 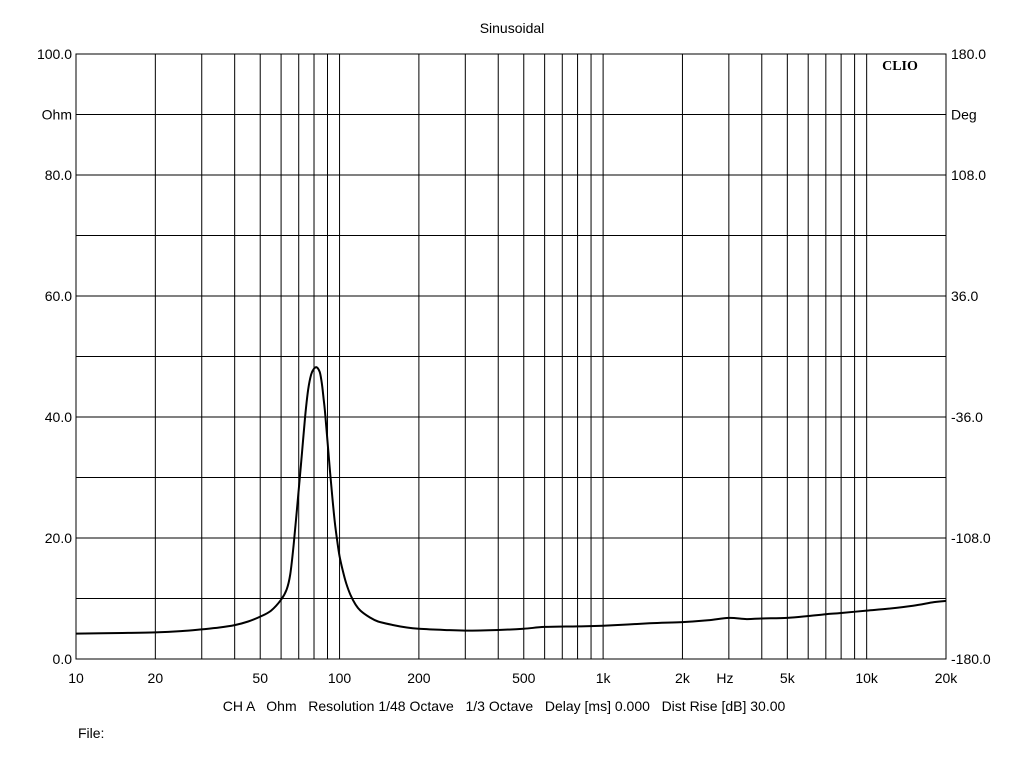 What do you see at coordinates (971, 538) in the screenshot?
I see `y2-tick-label: -108.0` at bounding box center [971, 538].